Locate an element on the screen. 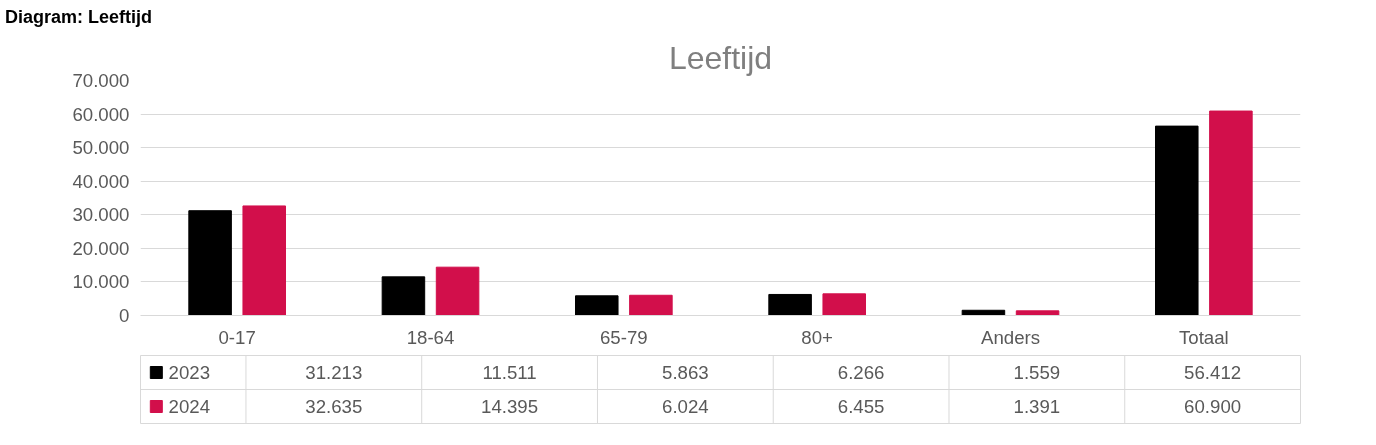 The height and width of the screenshot is (445, 1376). y-tick-label: 10.000 is located at coordinates (101, 282).